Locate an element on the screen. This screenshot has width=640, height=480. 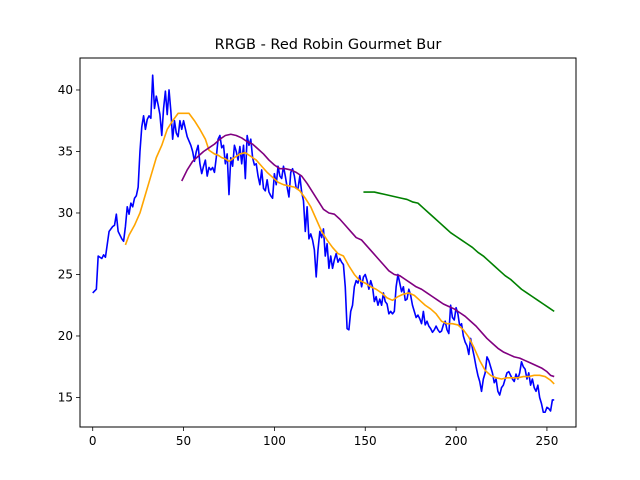
x-tick-label: 0 is located at coordinates (93, 441).